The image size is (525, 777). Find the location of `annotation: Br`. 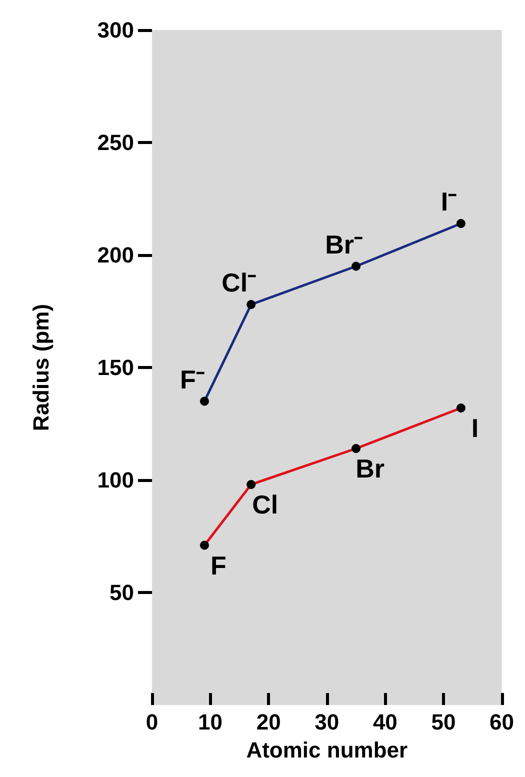

annotation: Br is located at coordinates (370, 469).